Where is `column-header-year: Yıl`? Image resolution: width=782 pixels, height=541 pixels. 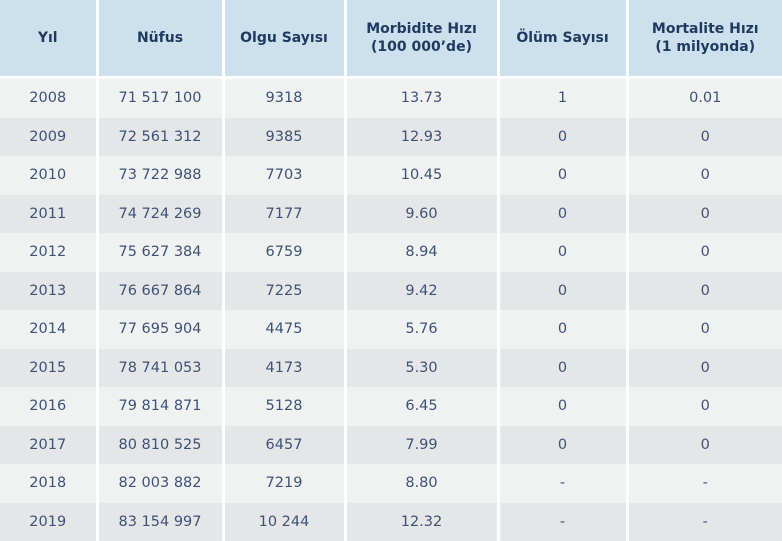
column-header-year: Yıl is located at coordinates (48, 39).